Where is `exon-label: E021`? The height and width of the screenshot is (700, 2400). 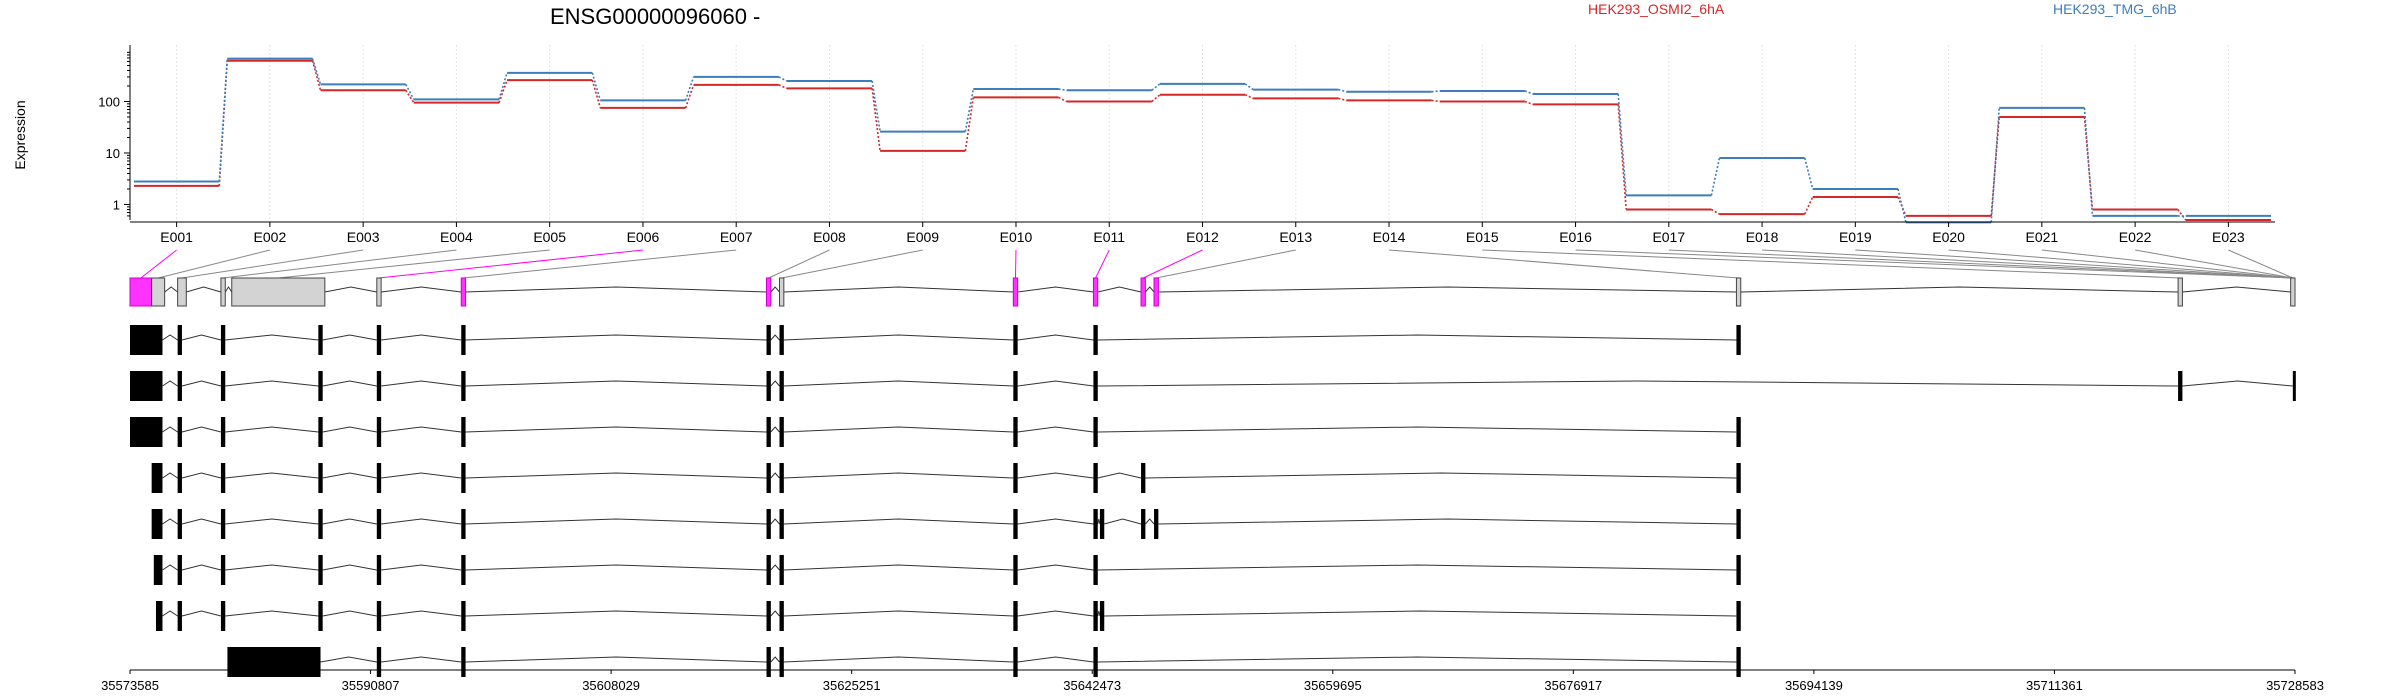 exon-label: E021 is located at coordinates (2041, 237).